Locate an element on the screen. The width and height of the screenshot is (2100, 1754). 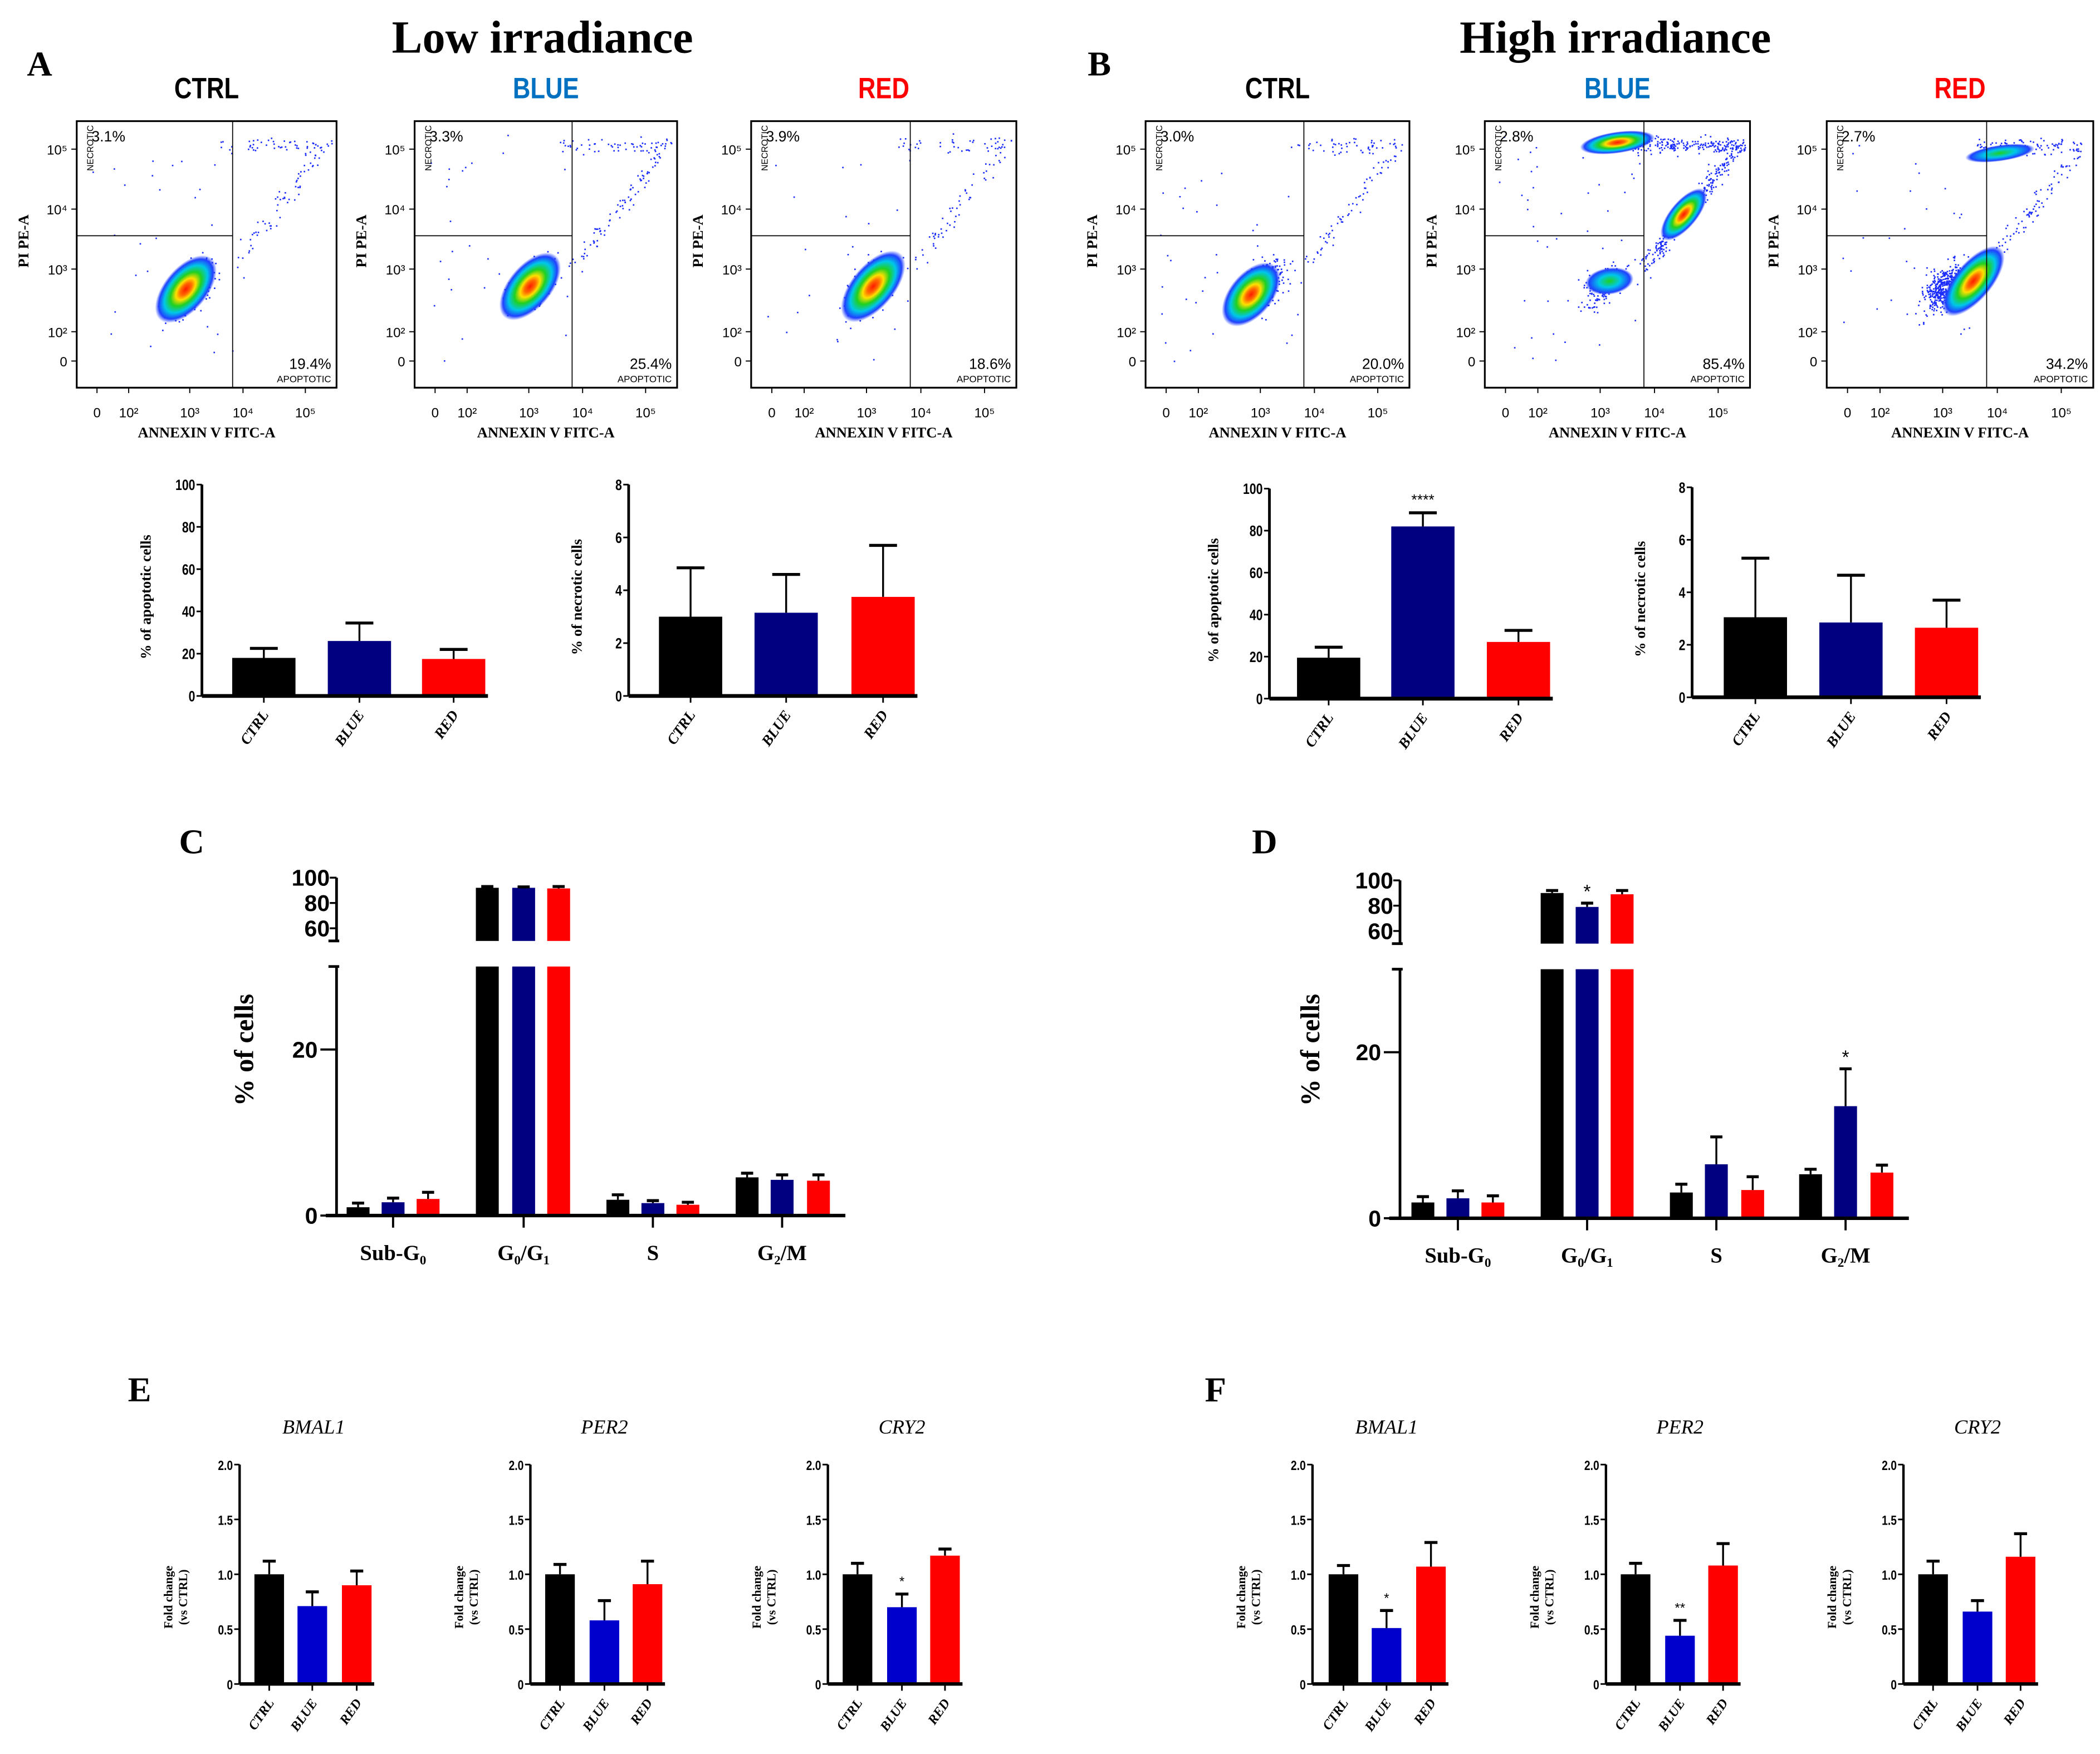
x-tick-label: 10⁴ is located at coordinates (582, 412).